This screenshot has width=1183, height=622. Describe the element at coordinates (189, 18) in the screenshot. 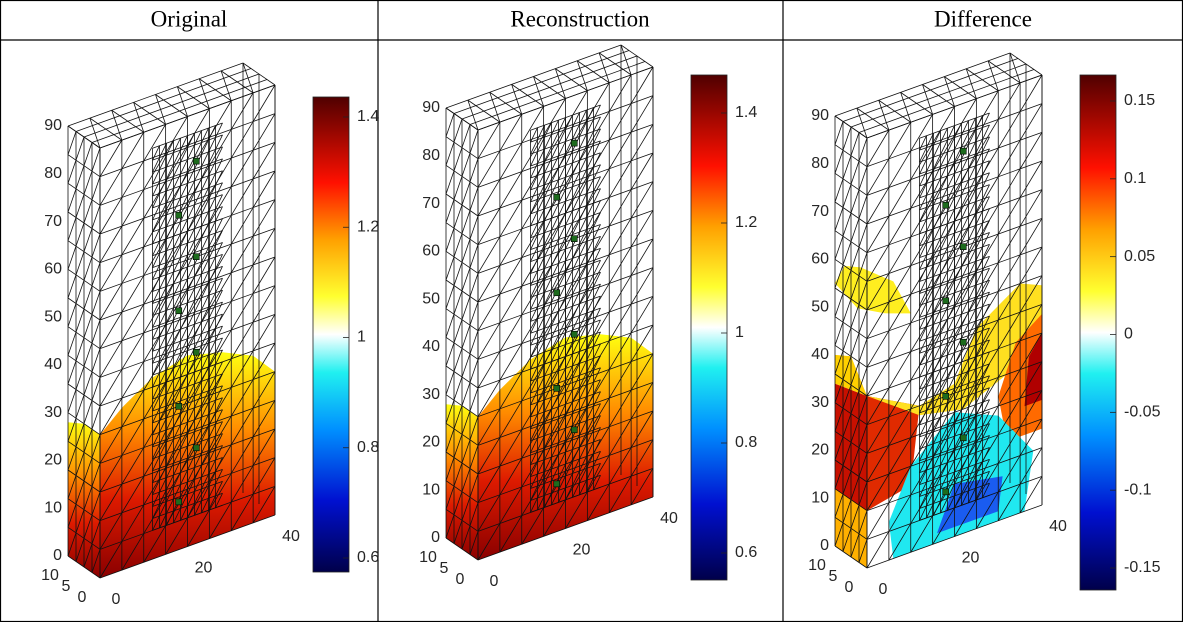

I see `column-header: Original` at that location.